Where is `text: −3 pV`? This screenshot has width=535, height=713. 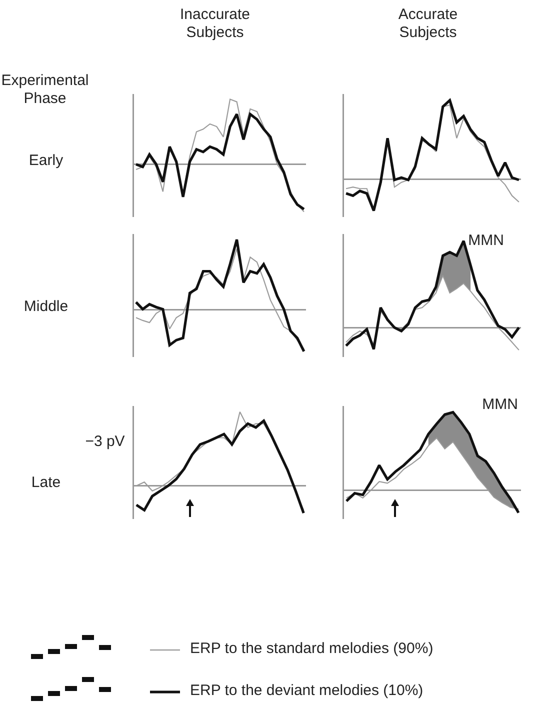
text: −3 pV is located at coordinates (105, 442).